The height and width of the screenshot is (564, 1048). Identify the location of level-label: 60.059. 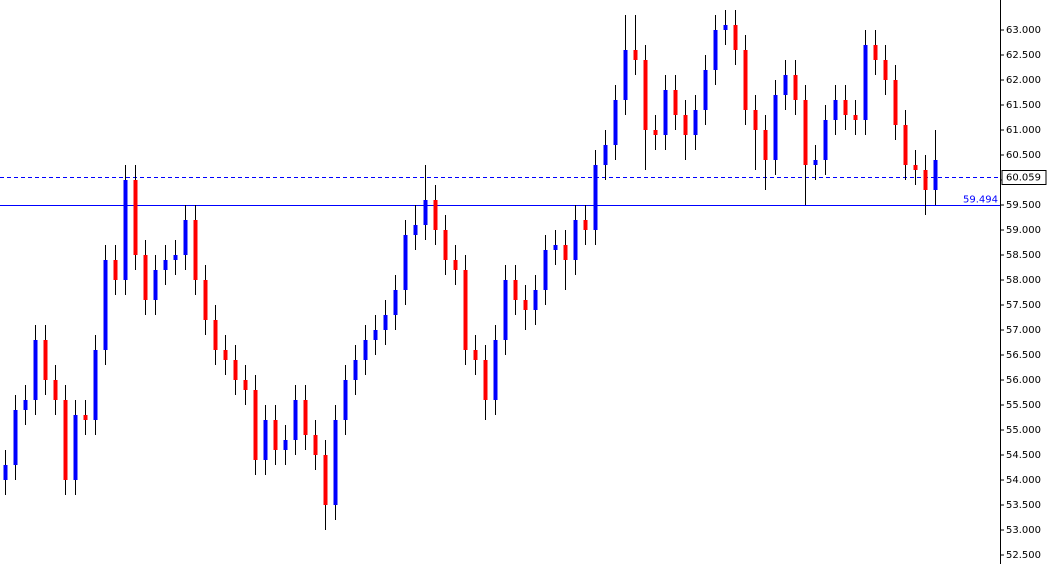
(1023, 178).